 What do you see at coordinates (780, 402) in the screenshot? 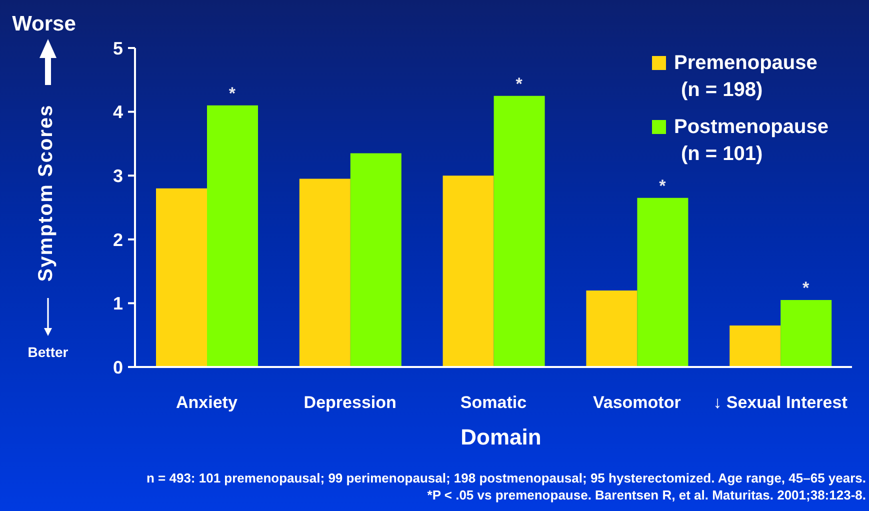
I see `x-tick-label: ↓ Sexual Interest` at bounding box center [780, 402].